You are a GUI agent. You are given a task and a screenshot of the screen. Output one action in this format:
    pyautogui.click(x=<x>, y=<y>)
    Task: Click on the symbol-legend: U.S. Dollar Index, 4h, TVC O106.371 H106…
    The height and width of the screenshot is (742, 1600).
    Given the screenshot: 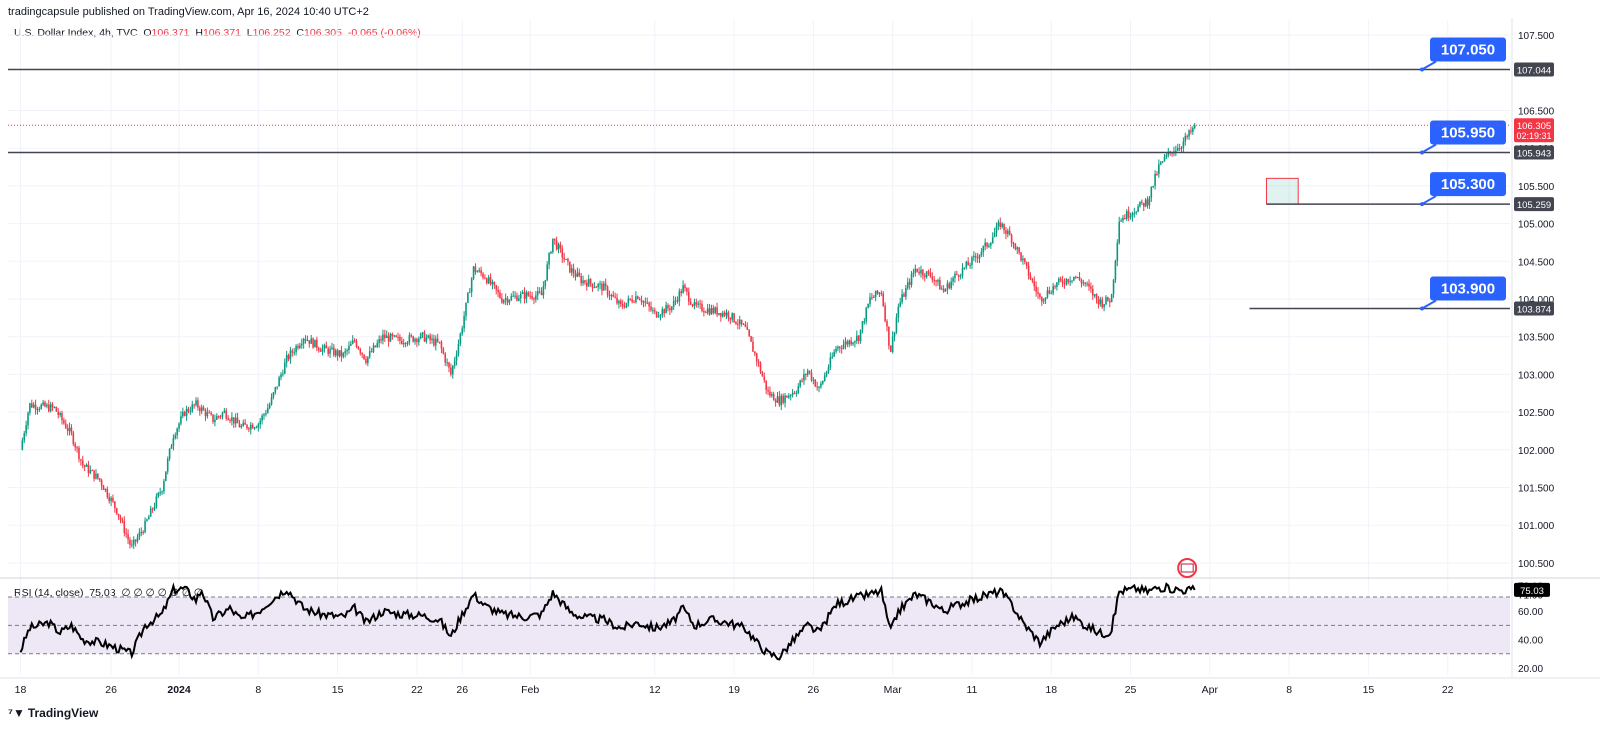 What is the action you would take?
    pyautogui.click(x=217, y=33)
    